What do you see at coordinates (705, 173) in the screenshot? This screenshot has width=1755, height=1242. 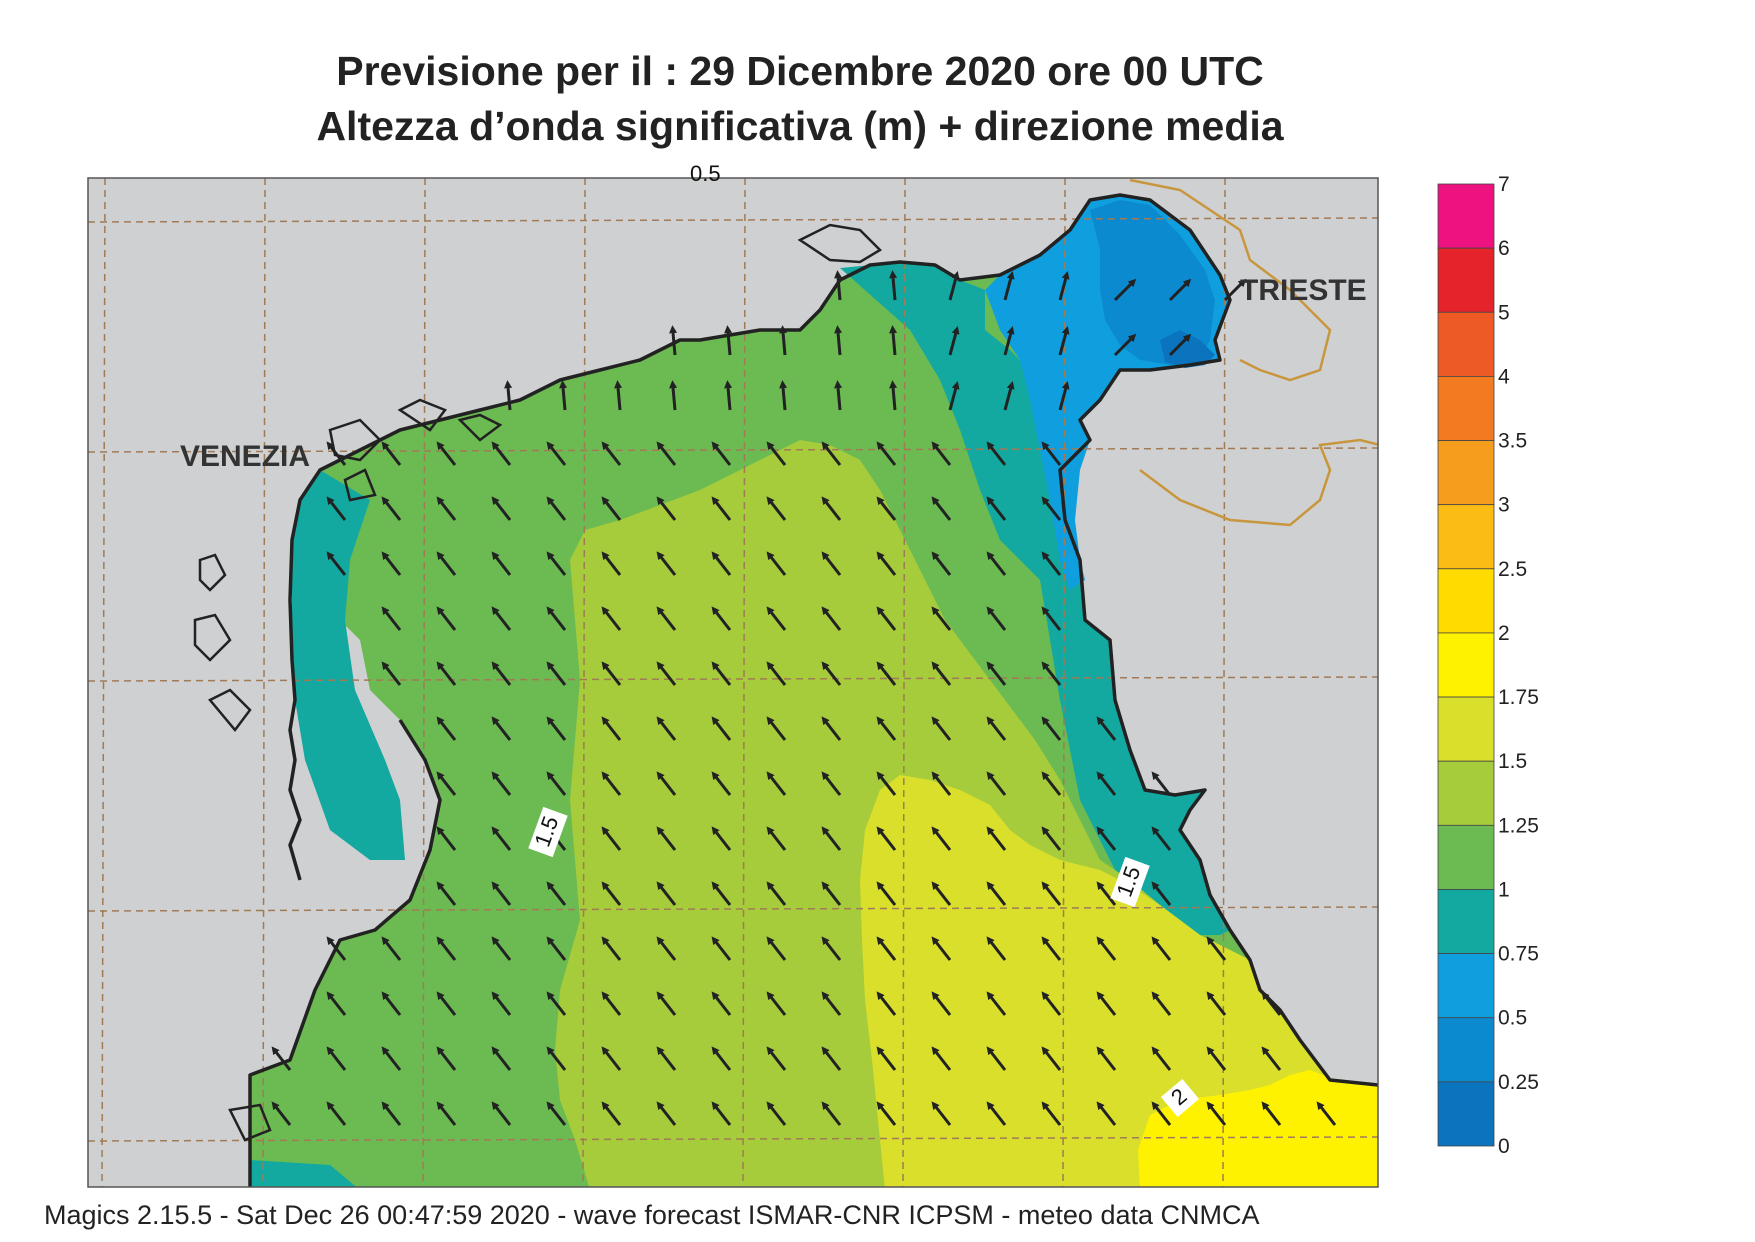 I see `contour-label-4: 0.5` at bounding box center [705, 173].